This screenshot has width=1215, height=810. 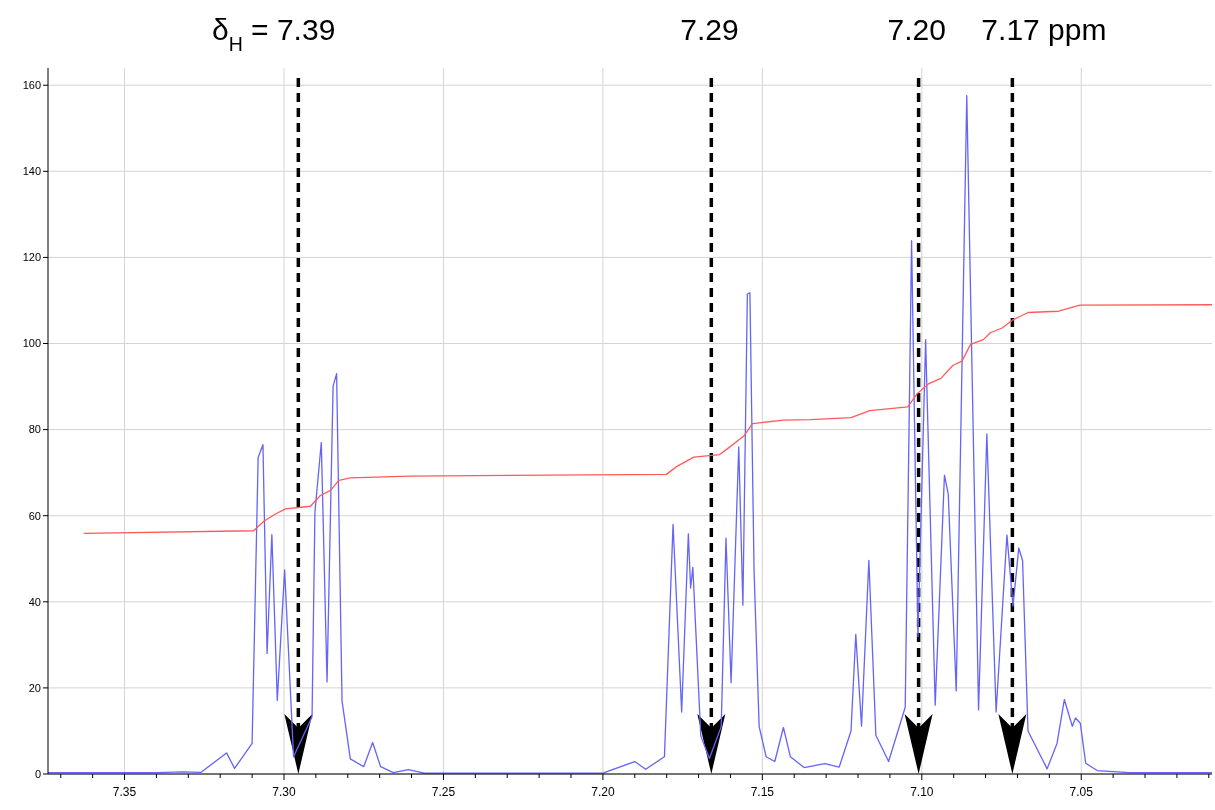 What do you see at coordinates (1044, 29) in the screenshot?
I see `text: 7.17 ppm` at bounding box center [1044, 29].